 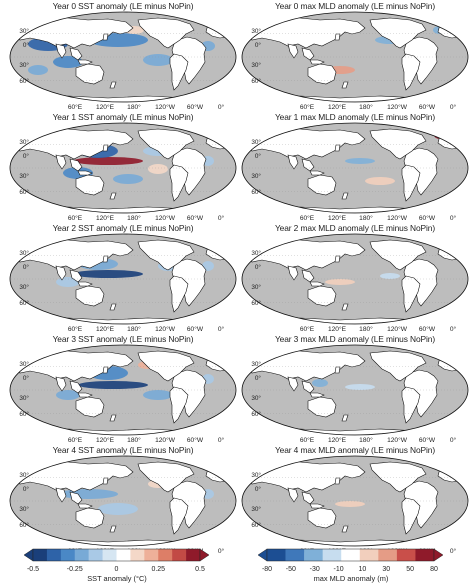 I want to click on sst-colorbar-label: SST anomaly (°C), so click(x=117, y=578).